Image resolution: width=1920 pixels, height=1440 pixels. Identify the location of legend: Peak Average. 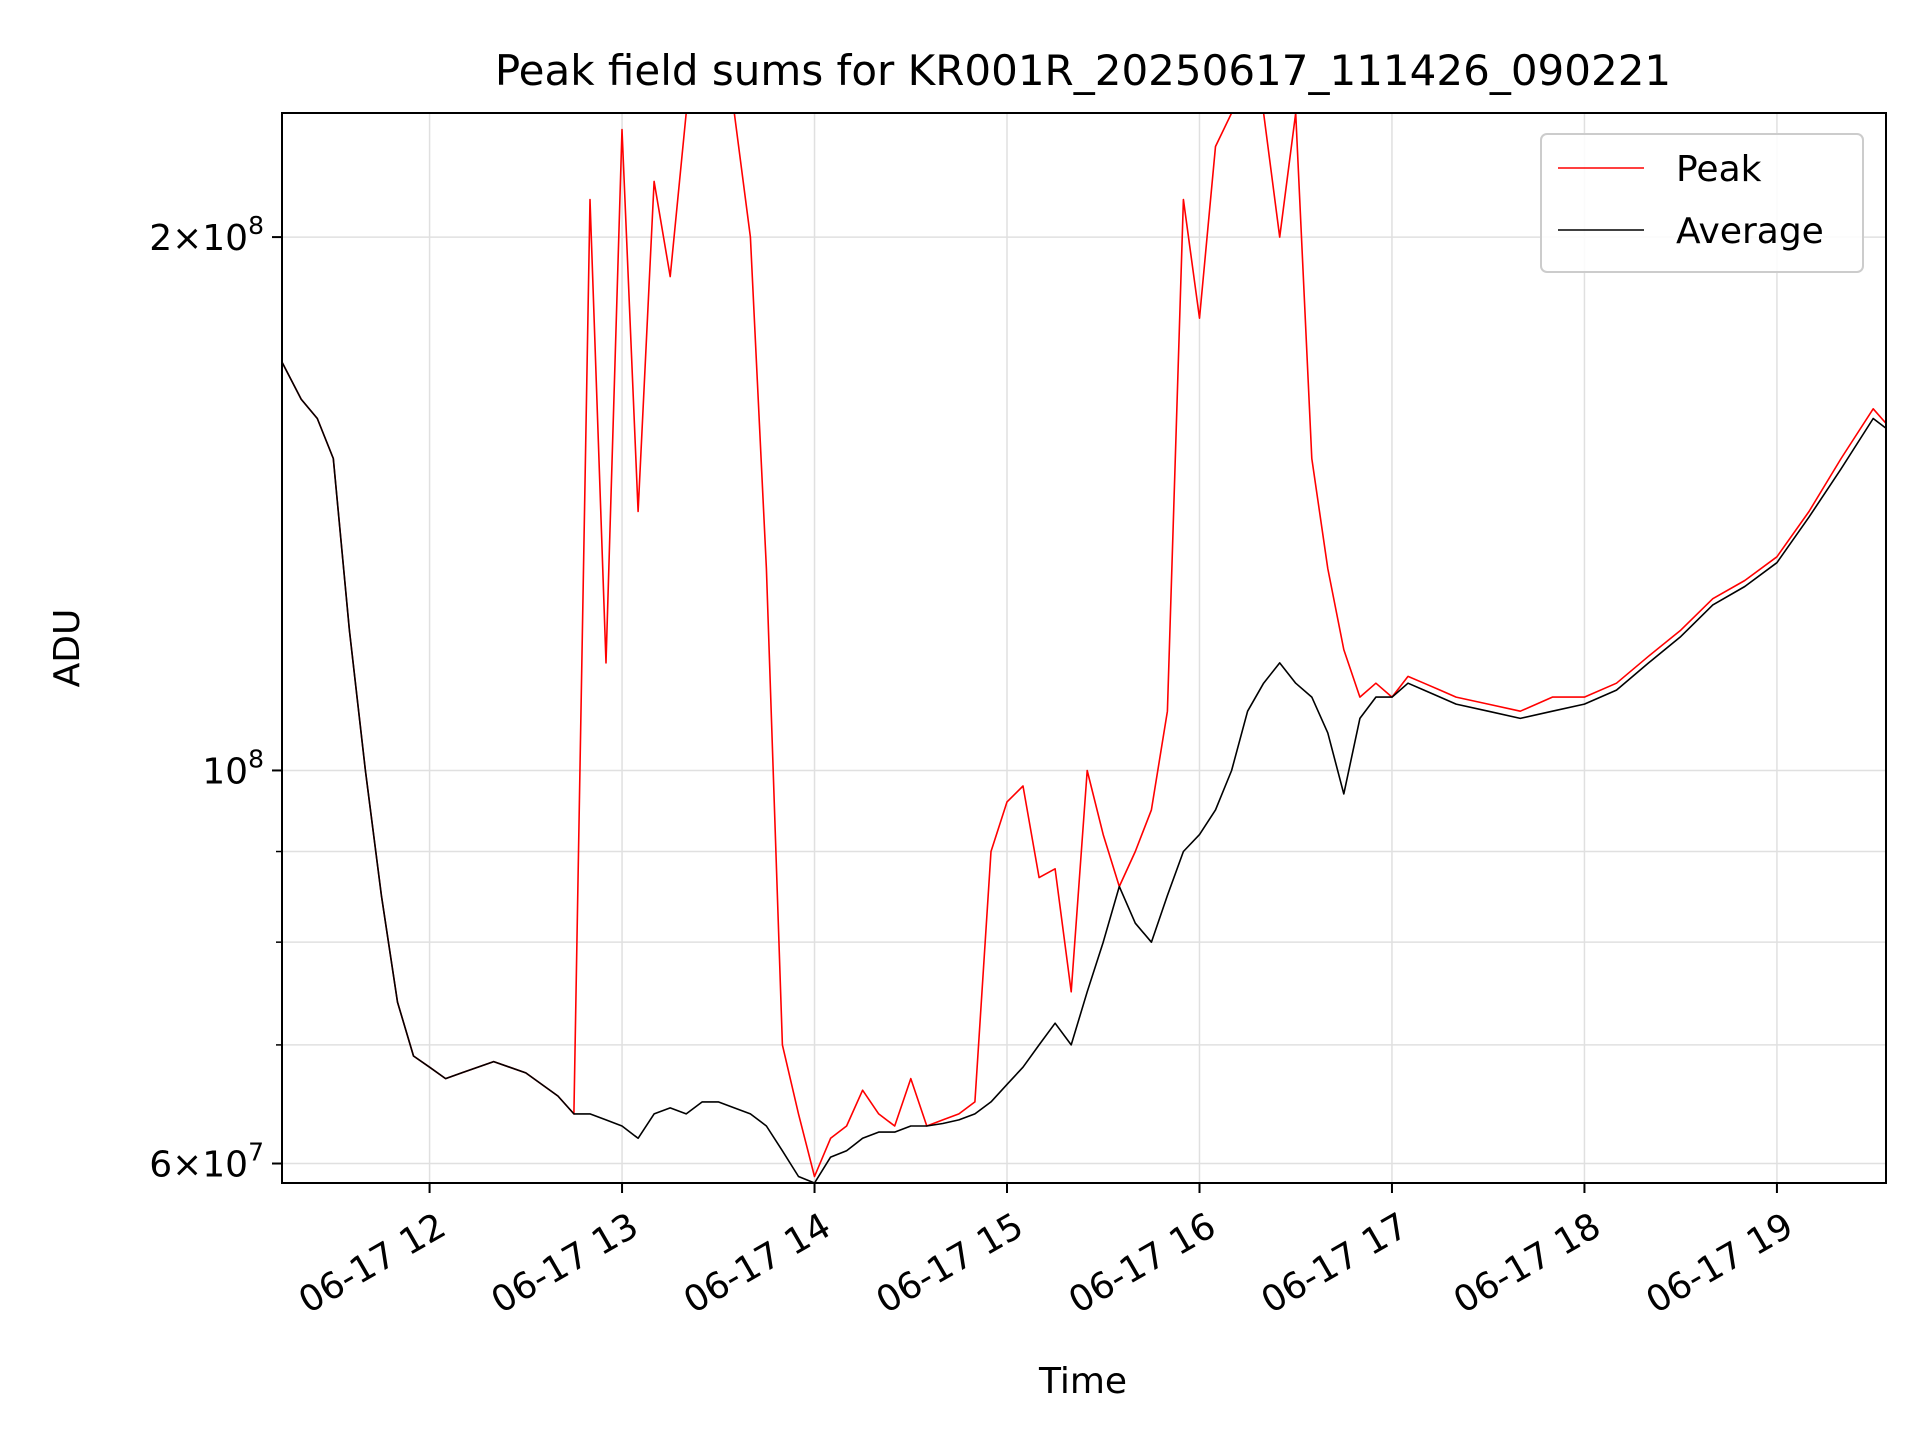
(1702, 203).